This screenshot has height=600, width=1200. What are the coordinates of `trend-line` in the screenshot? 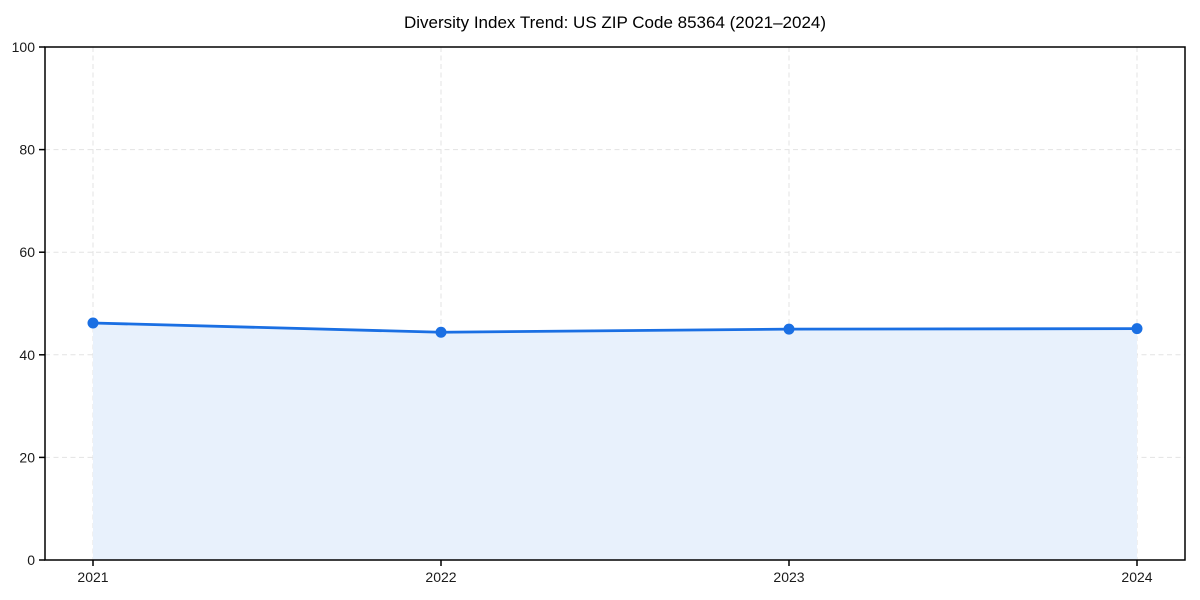 It's located at (615, 327).